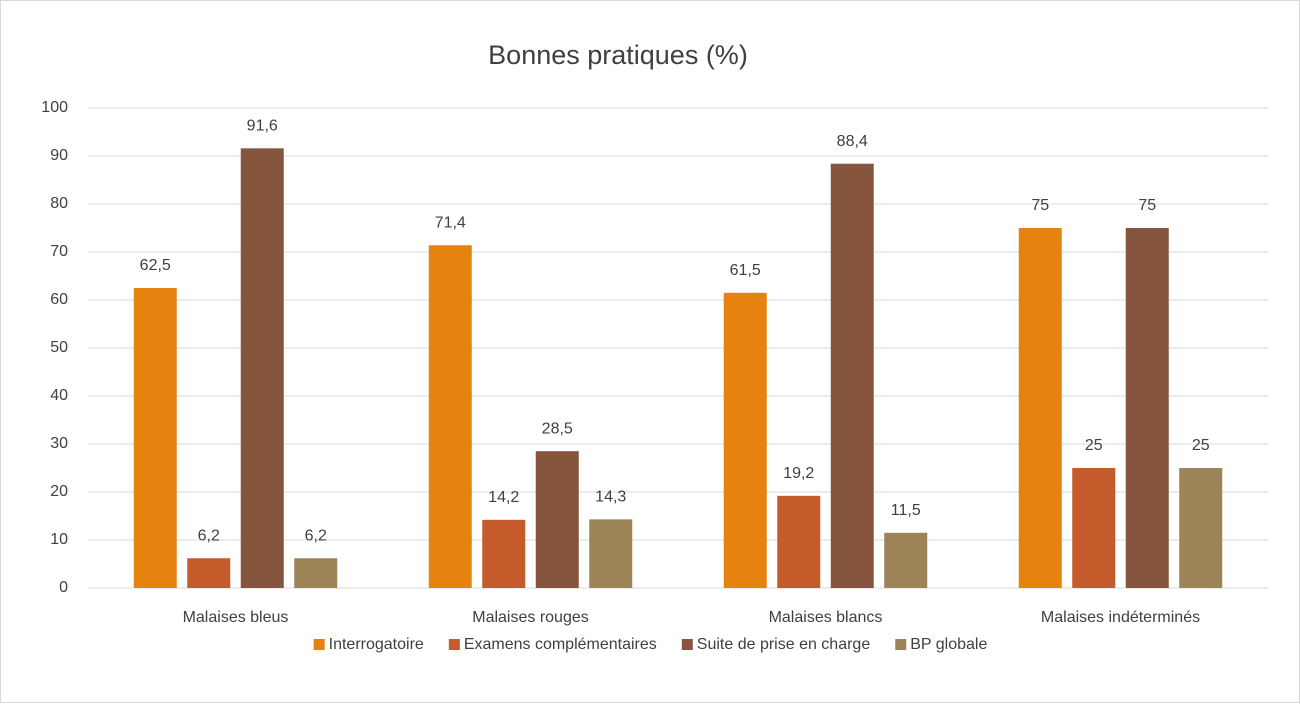 The image size is (1301, 704). What do you see at coordinates (236, 617) in the screenshot?
I see `x-tick-label: Malaises bleus` at bounding box center [236, 617].